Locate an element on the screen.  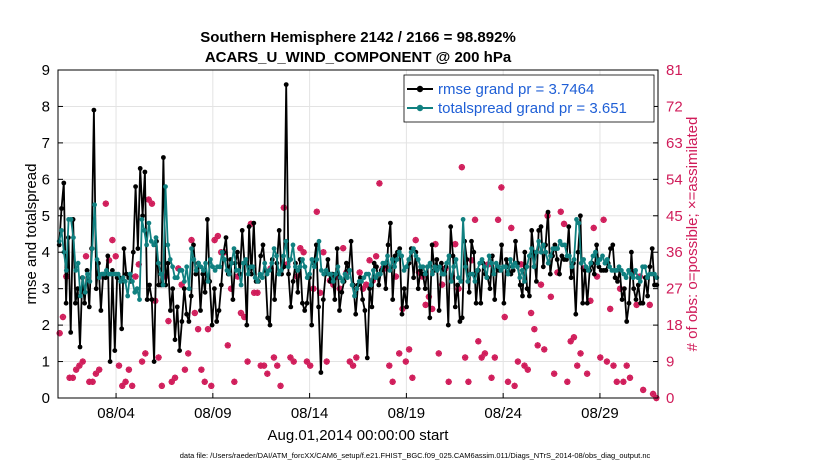
y-tick-label-left: 6 is located at coordinates (46, 179).